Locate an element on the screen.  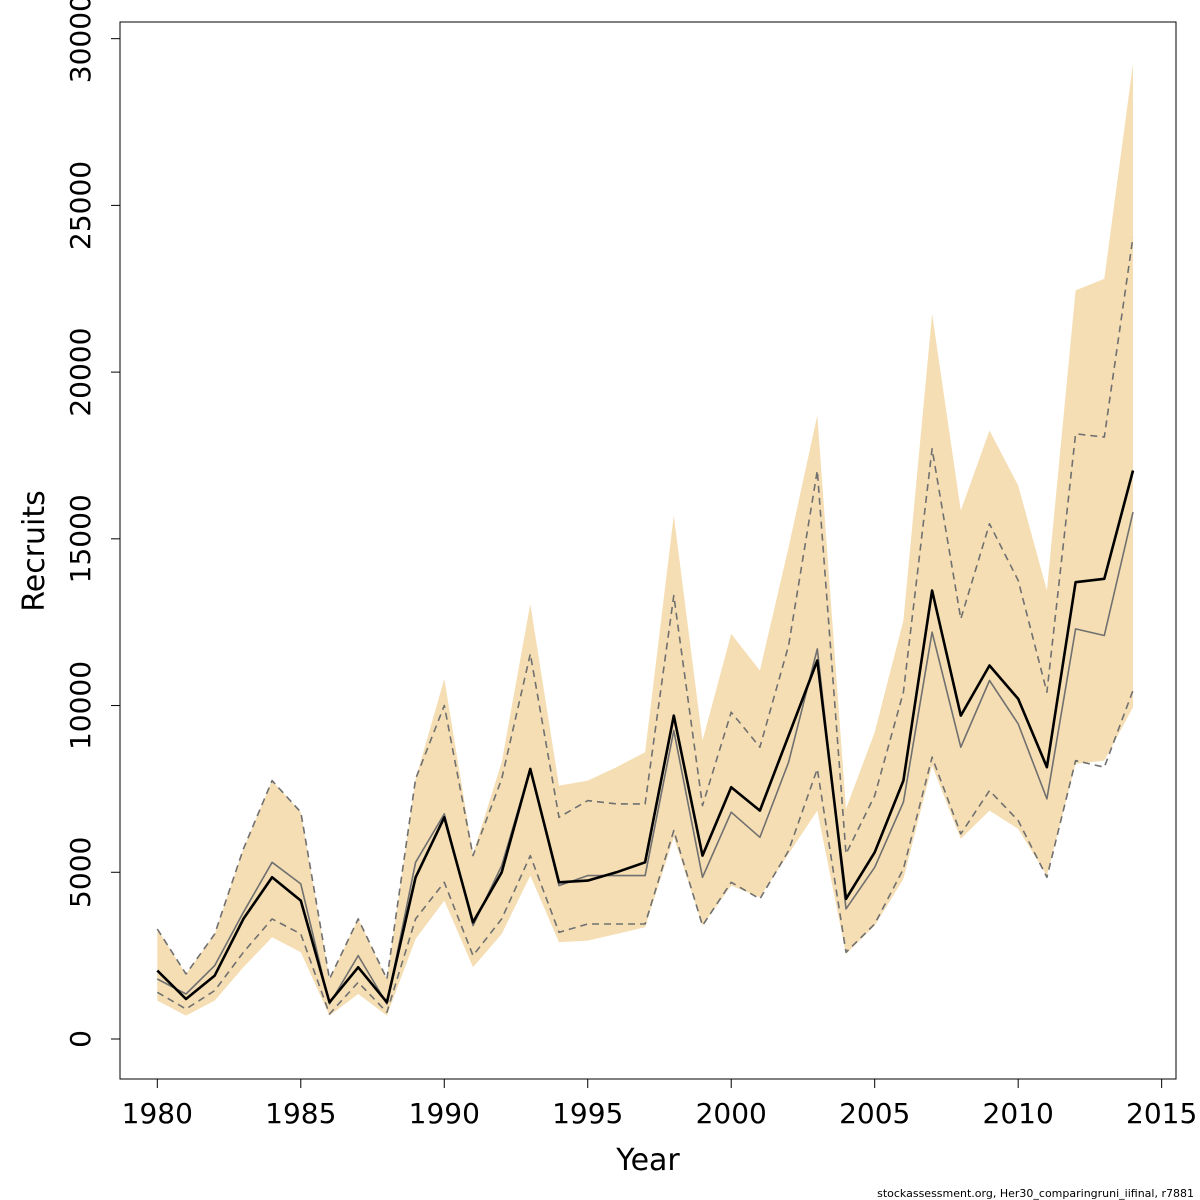
x-tick-label: 1995 is located at coordinates (587, 1113).